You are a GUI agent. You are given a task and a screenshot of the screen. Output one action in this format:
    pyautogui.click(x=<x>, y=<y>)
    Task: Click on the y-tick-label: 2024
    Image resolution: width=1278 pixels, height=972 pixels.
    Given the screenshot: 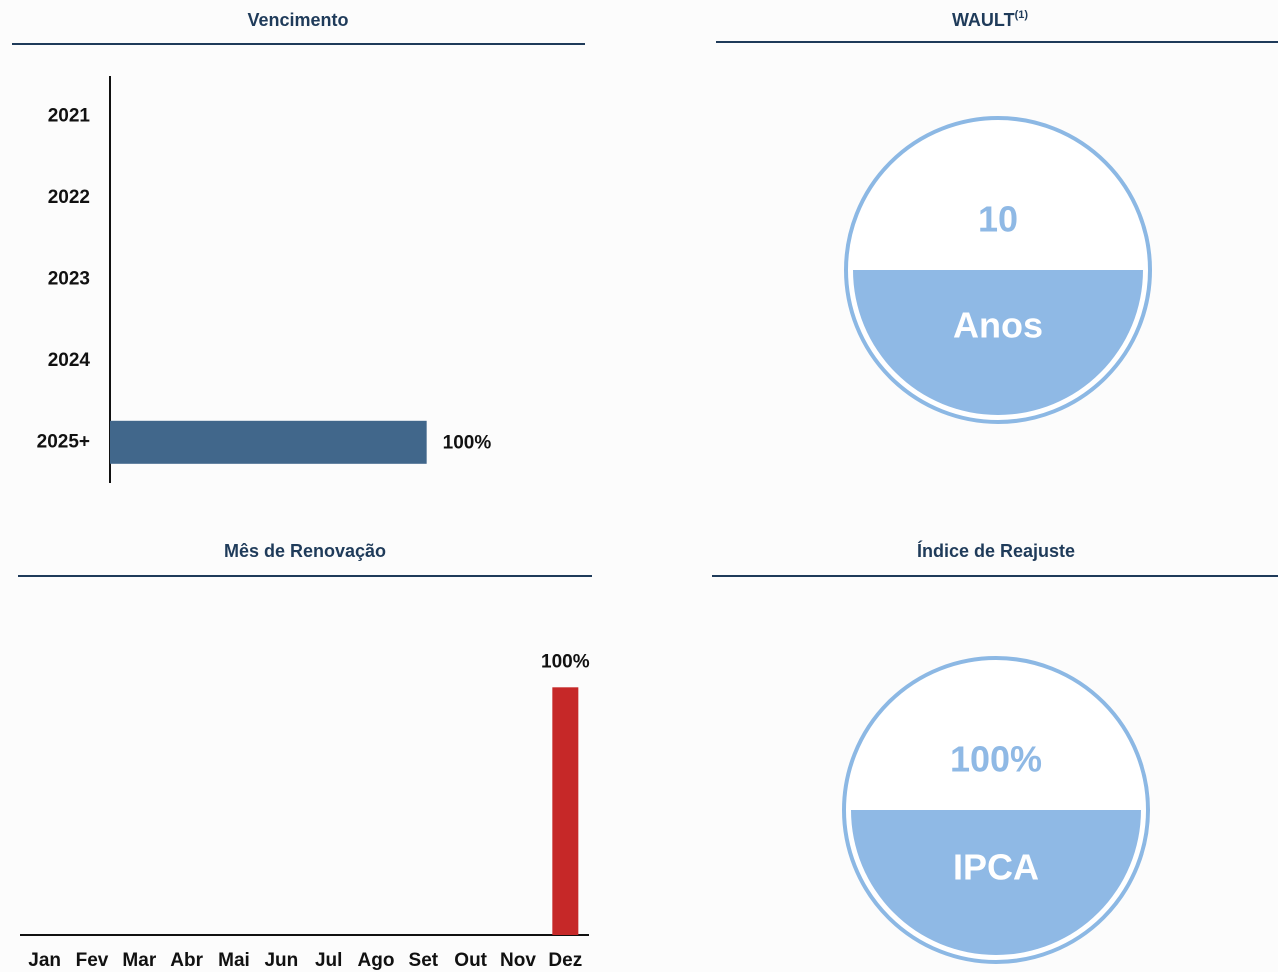 What is the action you would take?
    pyautogui.click(x=69, y=360)
    